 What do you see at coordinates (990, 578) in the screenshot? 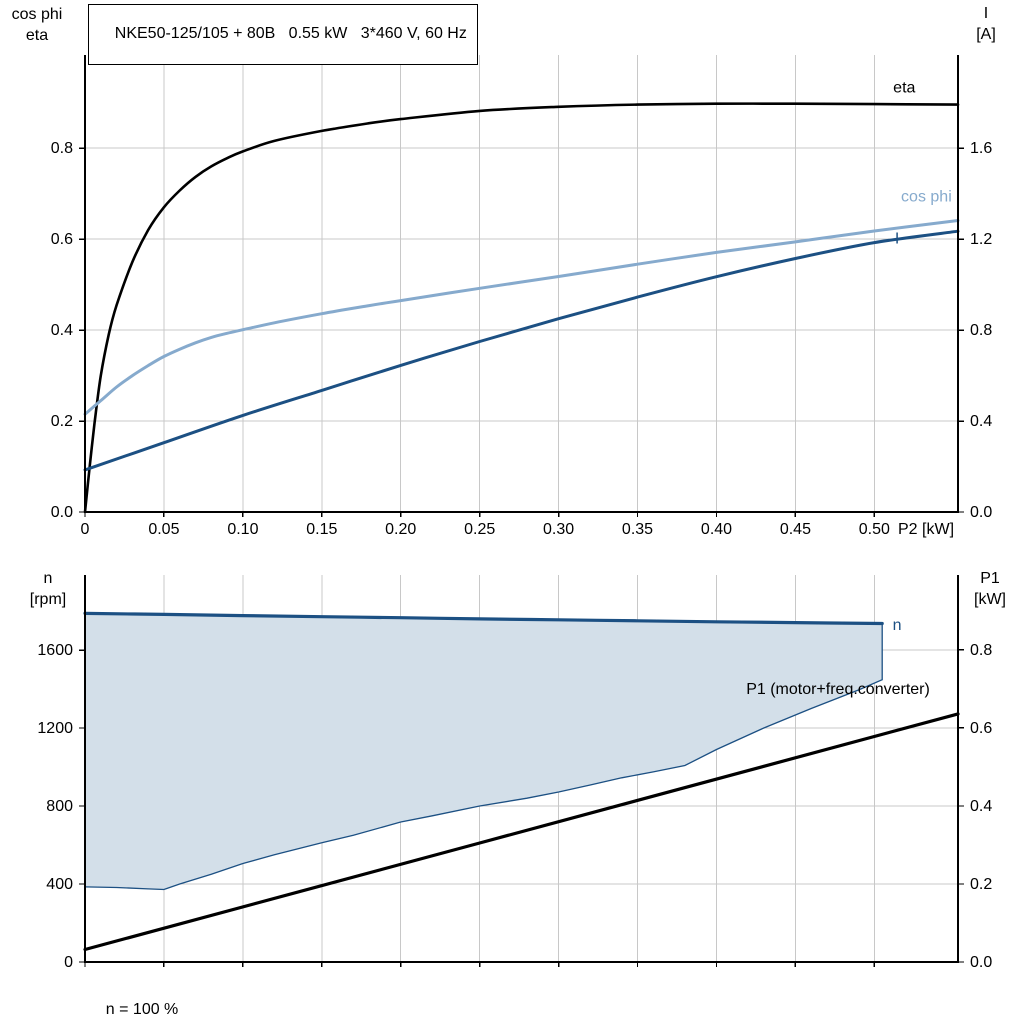
I see `y-right-axis-title: P1` at bounding box center [990, 578].